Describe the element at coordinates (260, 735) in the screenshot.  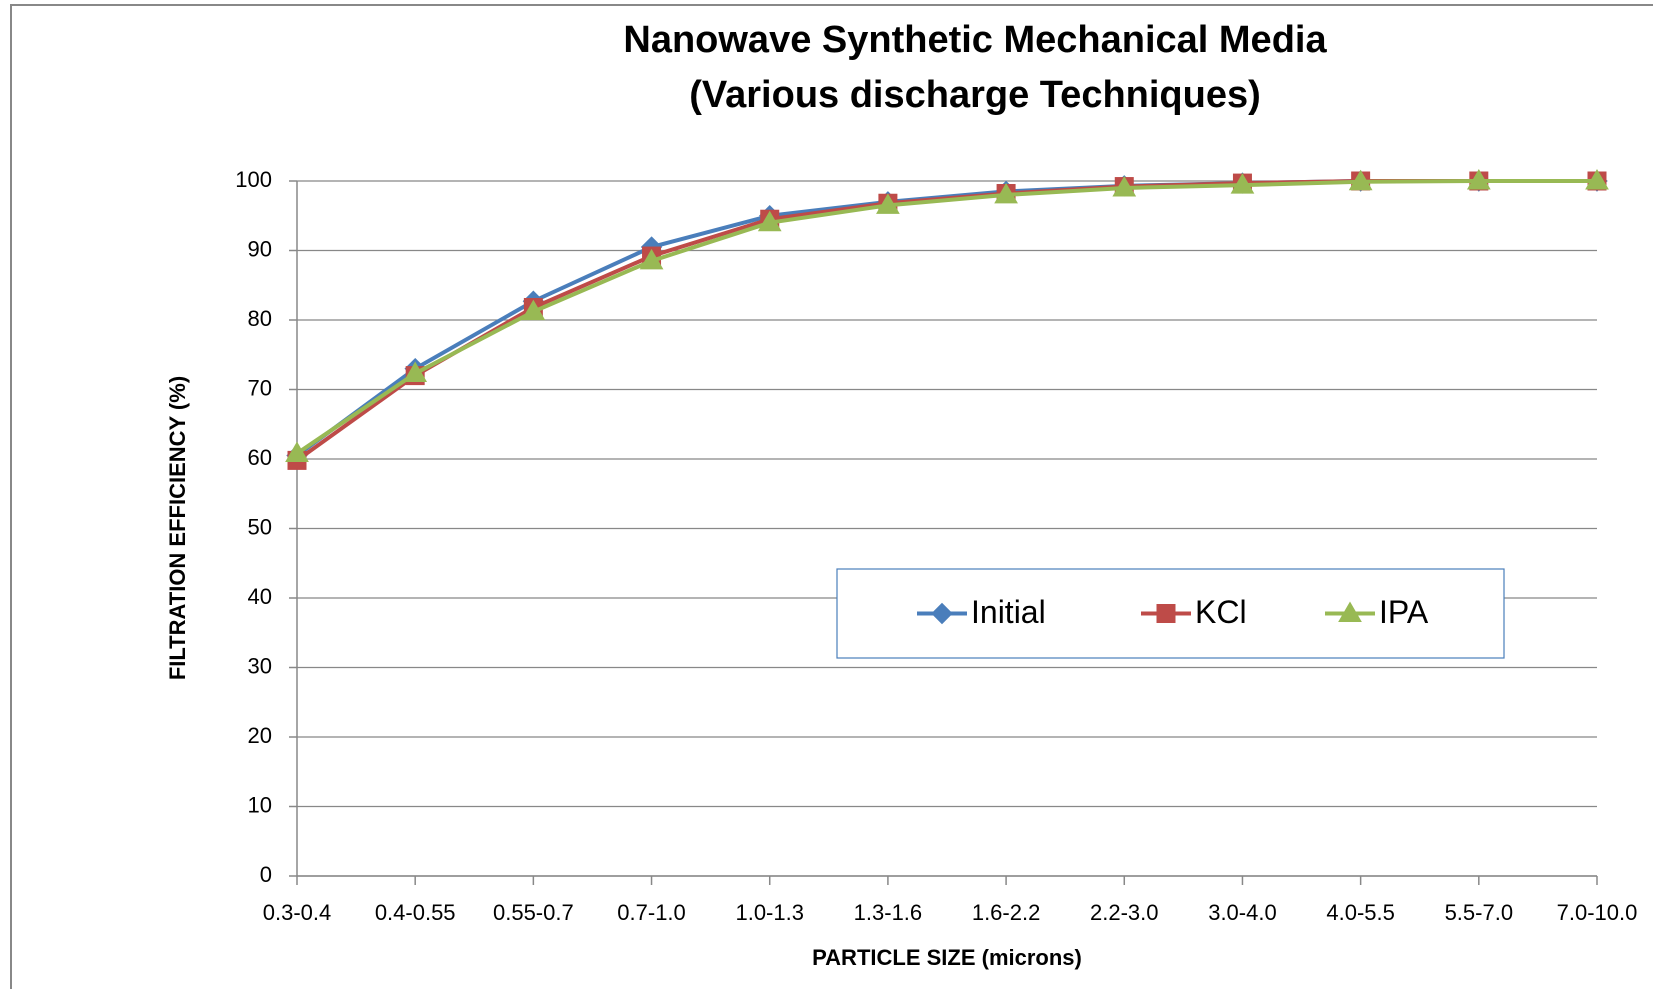
I see `y-tick-label: 20` at that location.